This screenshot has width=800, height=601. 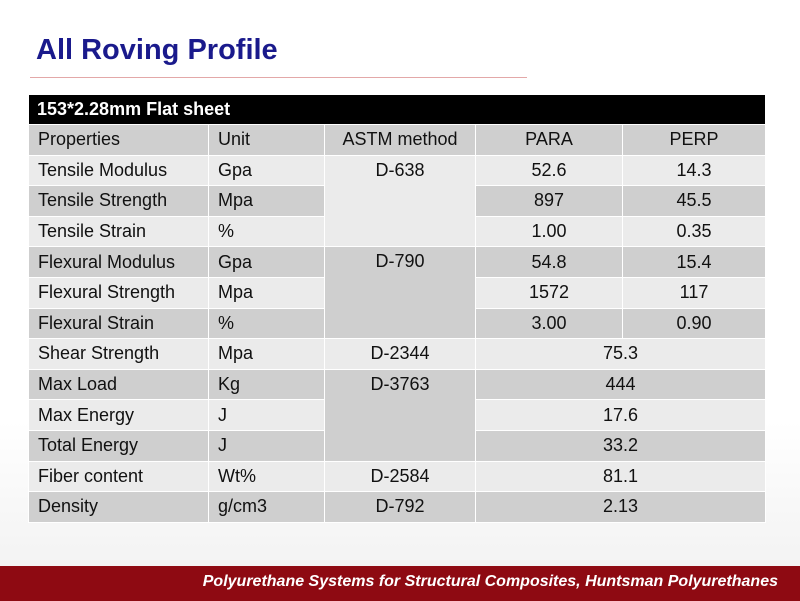 I want to click on table-header-row: Properties Unit ASTM method PARA PERP, so click(x=397, y=140).